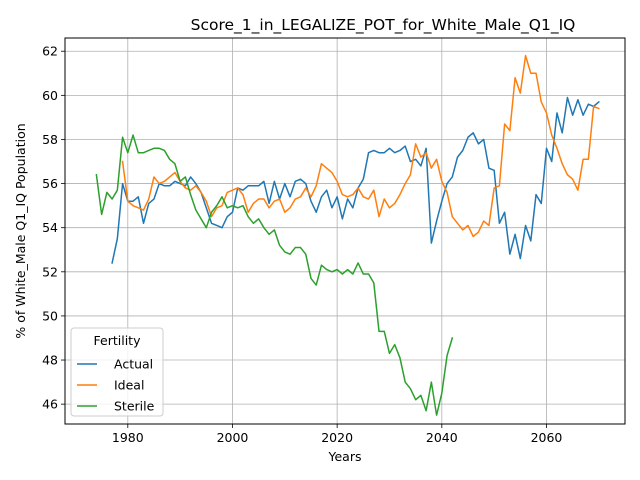  I want to click on y-tick-label: 62, so click(50, 51).